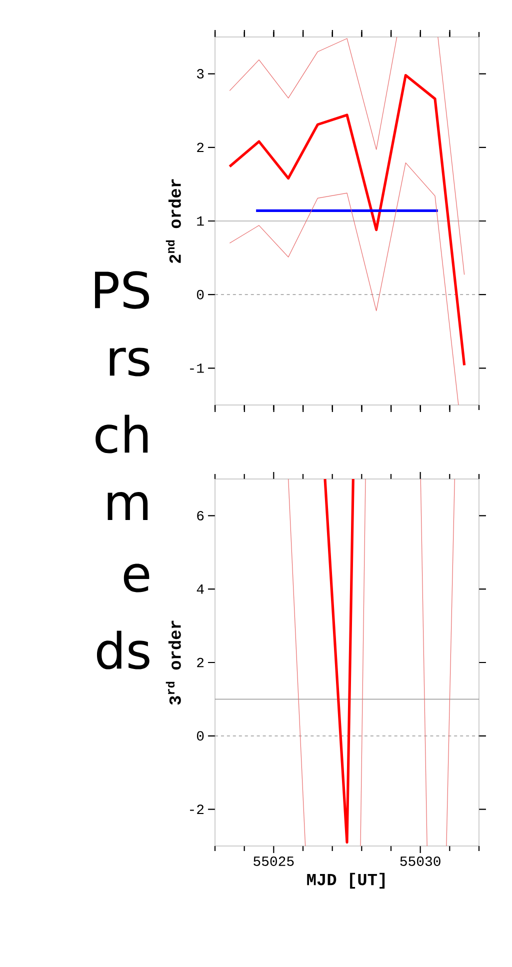 This screenshot has height=967, width=512. Describe the element at coordinates (200, 74) in the screenshot. I see `y-tick-label: 3` at that location.